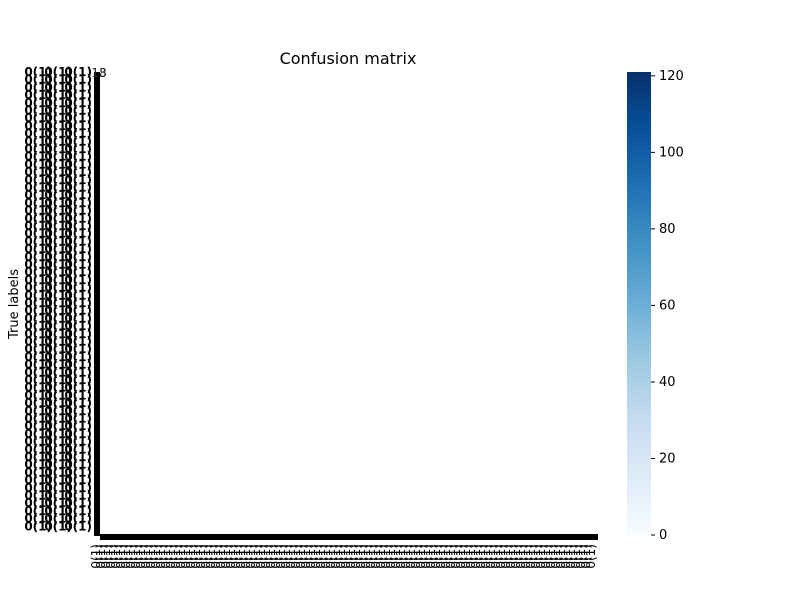  What do you see at coordinates (98, 73) in the screenshot?
I see `cell-value-label: 13` at bounding box center [98, 73].